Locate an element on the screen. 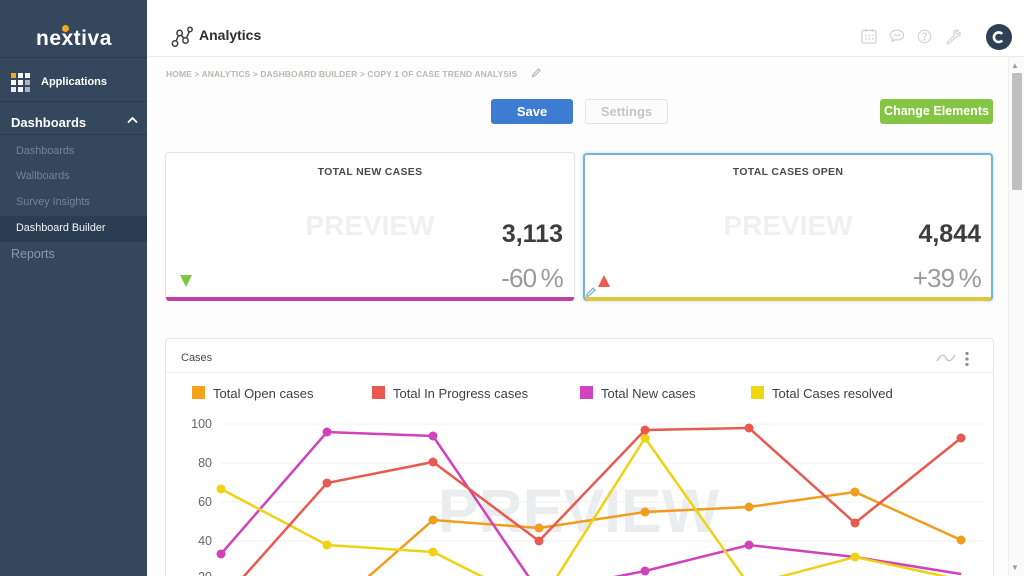 The width and height of the screenshot is (1024, 576). svg-text: 40 is located at coordinates (205, 541).